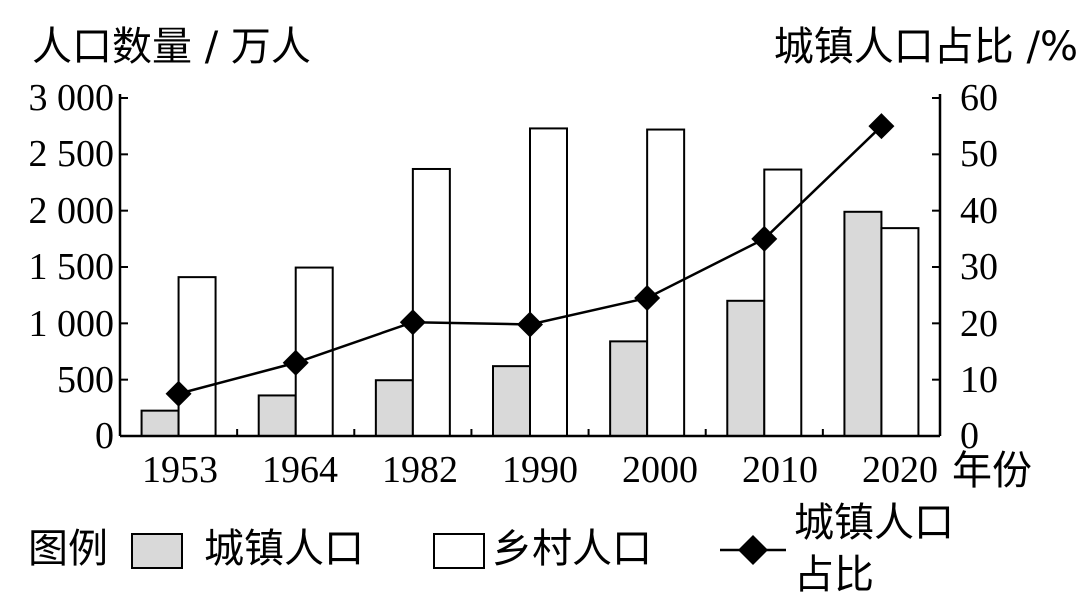  I want to click on right-tick-label: 10, so click(979, 380).